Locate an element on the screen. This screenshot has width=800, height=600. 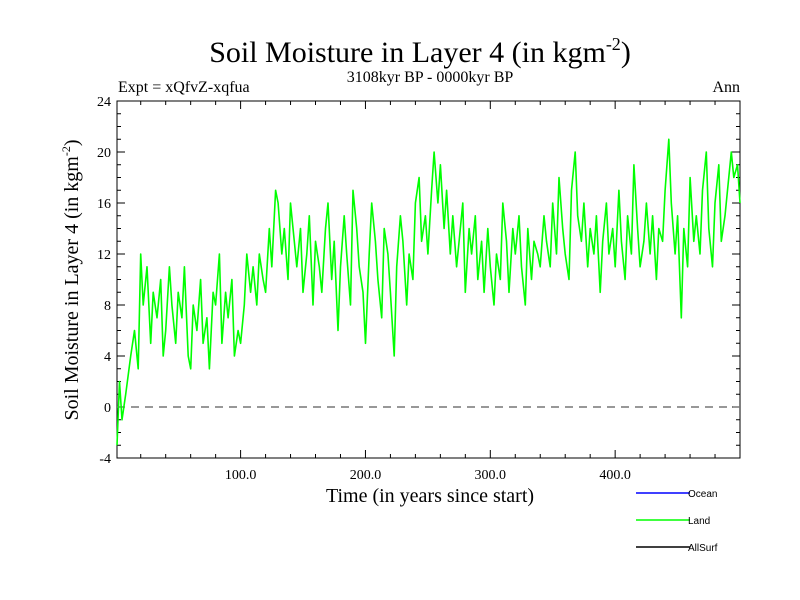
y-tick-label: 16 is located at coordinates (104, 204).